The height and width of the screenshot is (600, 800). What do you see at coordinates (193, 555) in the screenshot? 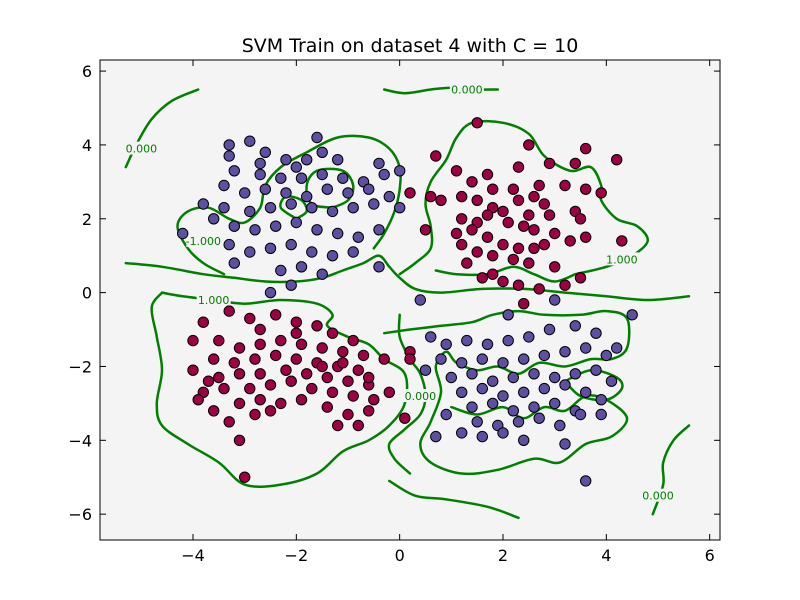
I see `x-tick-label: −4` at bounding box center [193, 555].